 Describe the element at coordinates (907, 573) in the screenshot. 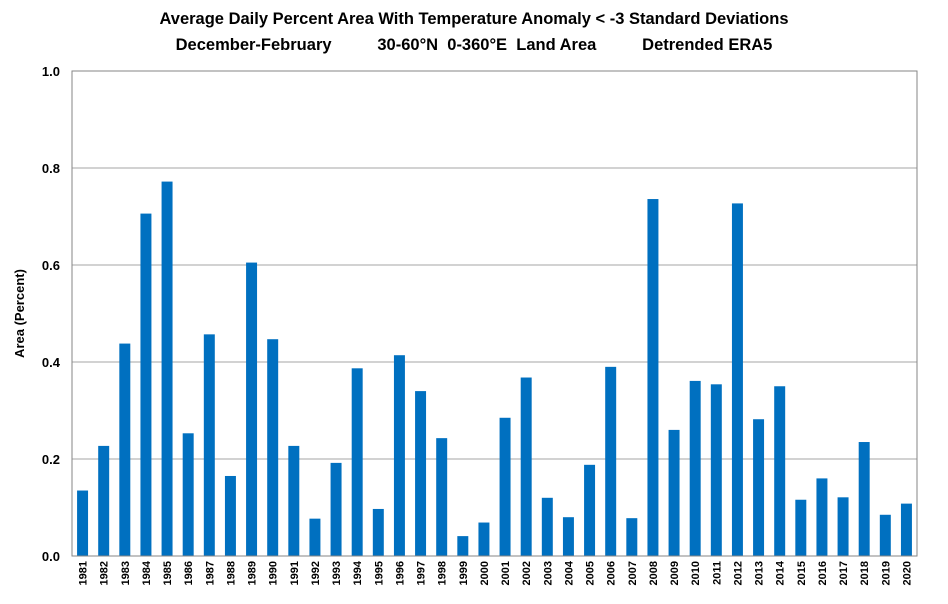

I see `x-tick-label: 2020` at that location.